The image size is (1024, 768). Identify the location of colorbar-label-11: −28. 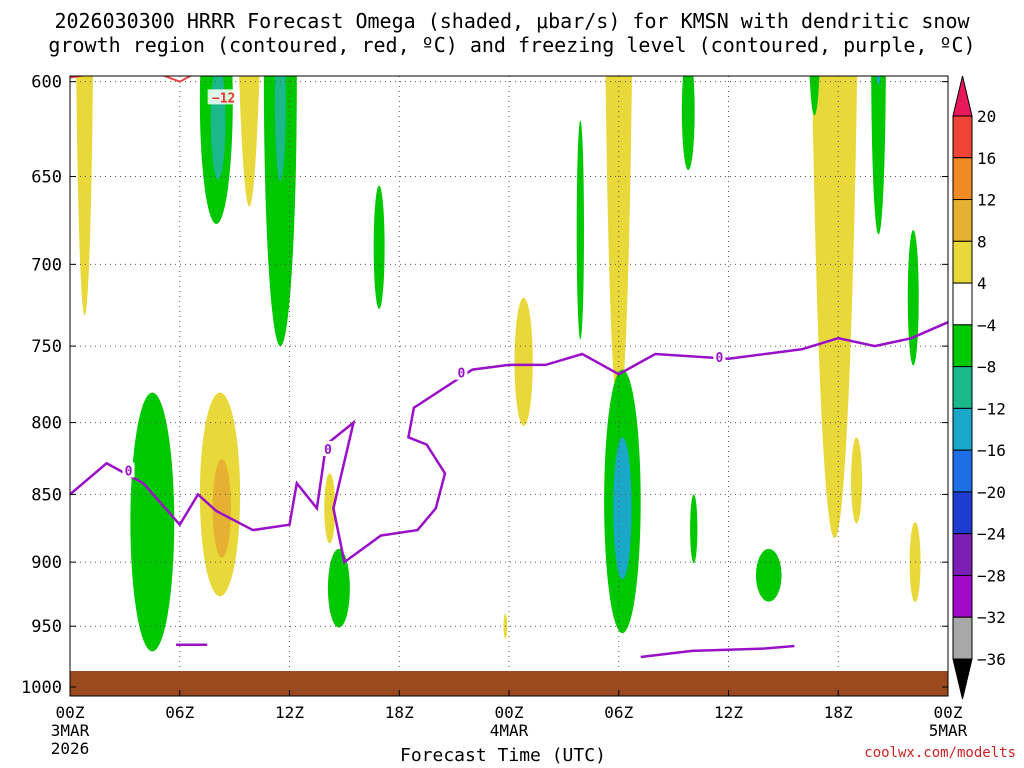
(991, 575).